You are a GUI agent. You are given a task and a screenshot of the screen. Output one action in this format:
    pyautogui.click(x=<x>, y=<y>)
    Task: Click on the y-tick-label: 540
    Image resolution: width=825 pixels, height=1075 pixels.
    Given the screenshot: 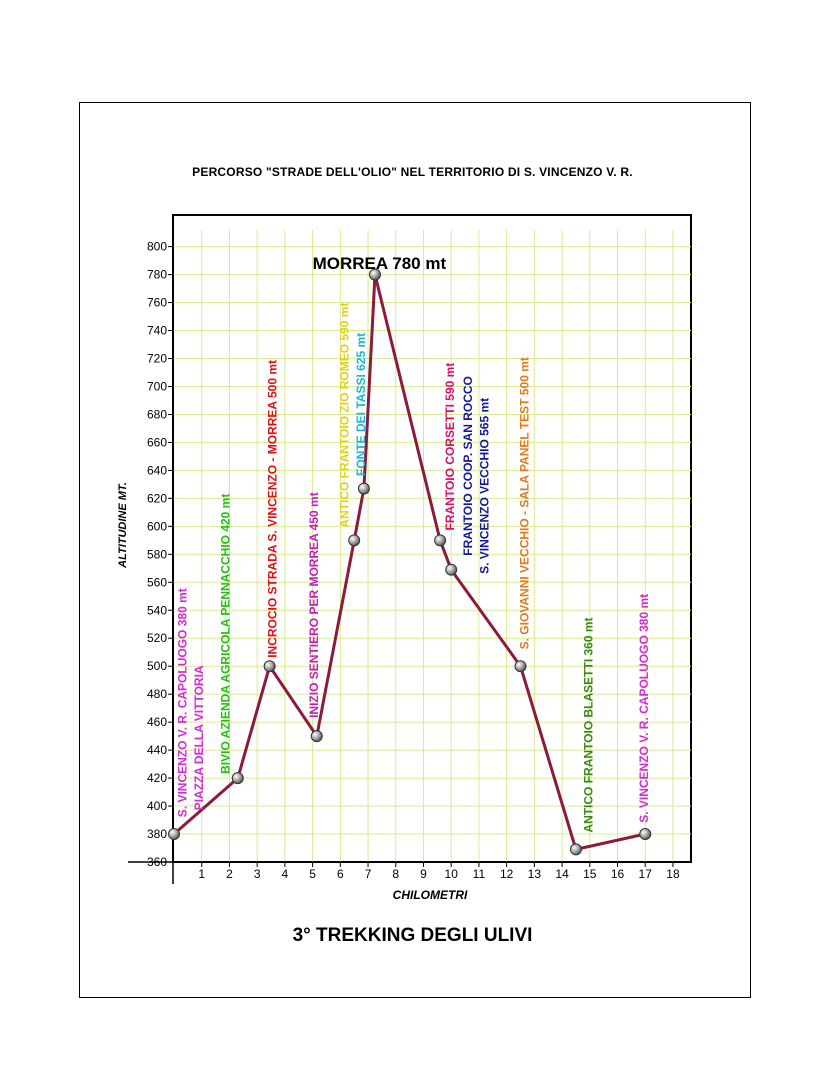 What is the action you would take?
    pyautogui.click(x=157, y=610)
    